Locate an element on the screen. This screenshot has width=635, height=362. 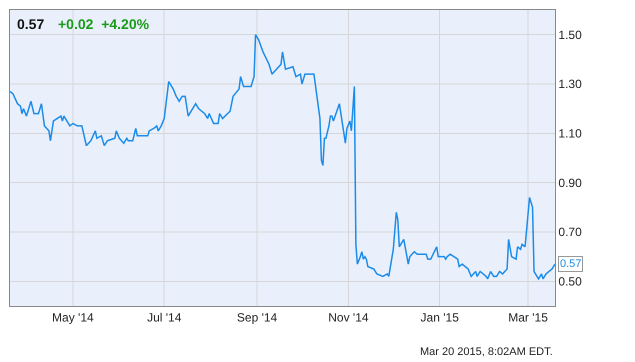
annotation: 0.57 is located at coordinates (571, 264).